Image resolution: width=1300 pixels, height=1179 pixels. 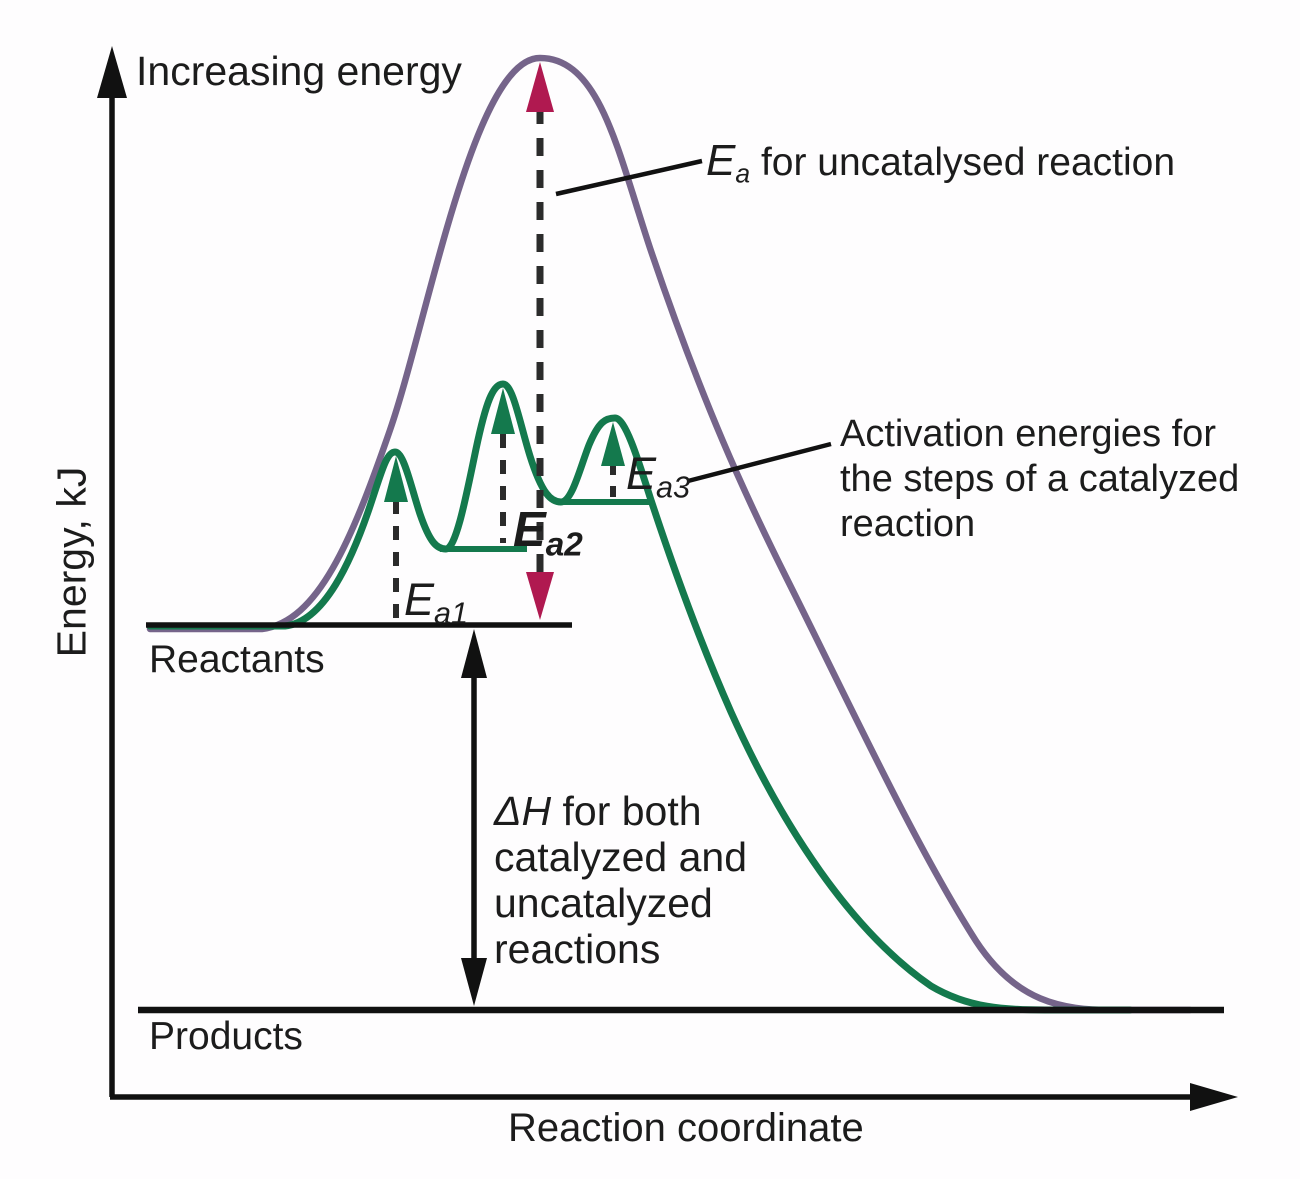 I want to click on ea-uncatalysed-callout-line, so click(x=629, y=177).